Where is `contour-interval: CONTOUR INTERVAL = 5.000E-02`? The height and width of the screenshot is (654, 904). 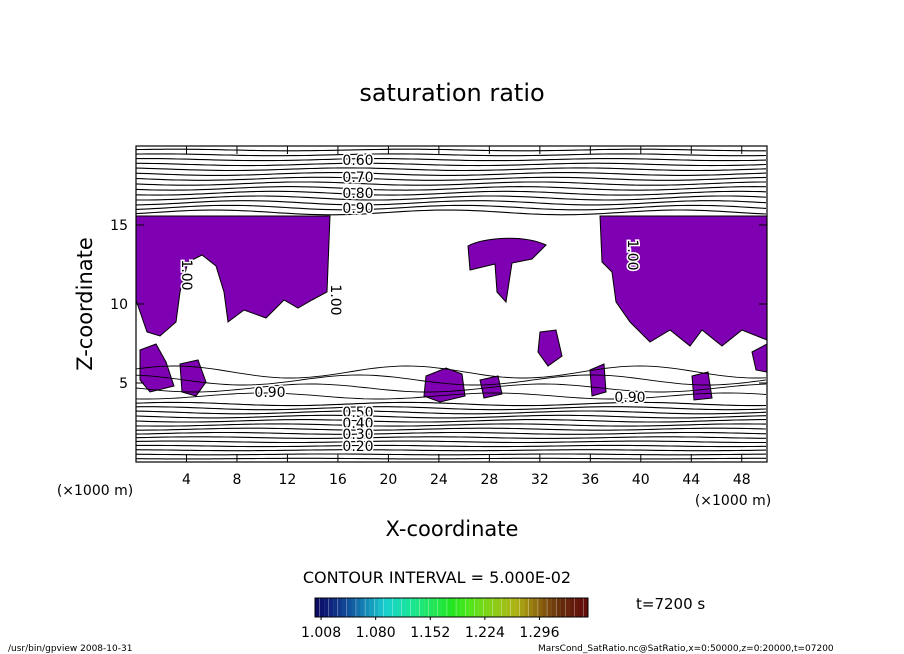
contour-interval: CONTOUR INTERVAL = 5.000E-02 is located at coordinates (437, 577).